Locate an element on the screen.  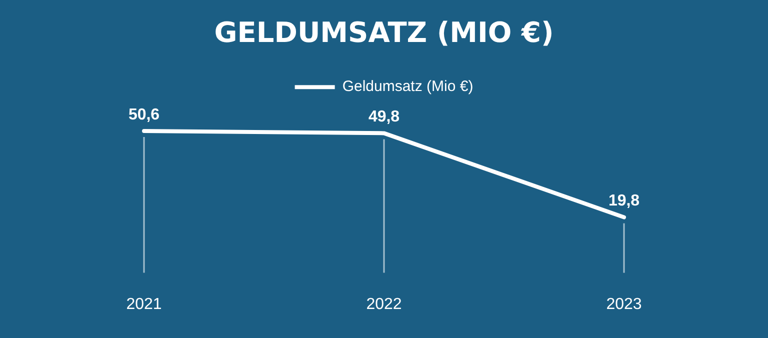
chart-title: GELDUMSATZ (MIO €) is located at coordinates (384, 33).